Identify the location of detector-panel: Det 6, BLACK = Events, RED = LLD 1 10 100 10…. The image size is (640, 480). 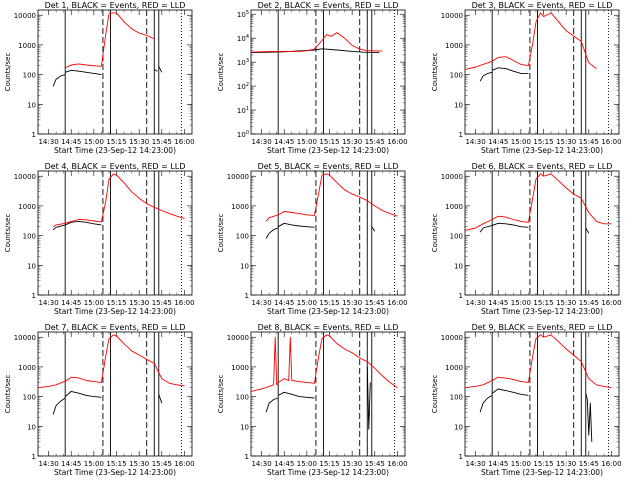
(526, 239).